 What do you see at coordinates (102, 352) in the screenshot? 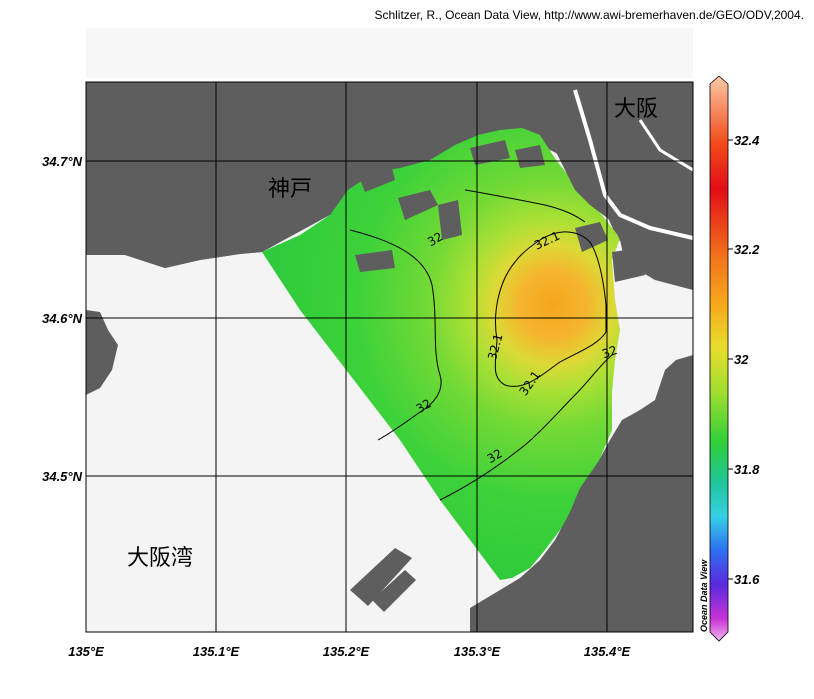
I see `island-shape` at bounding box center [102, 352].